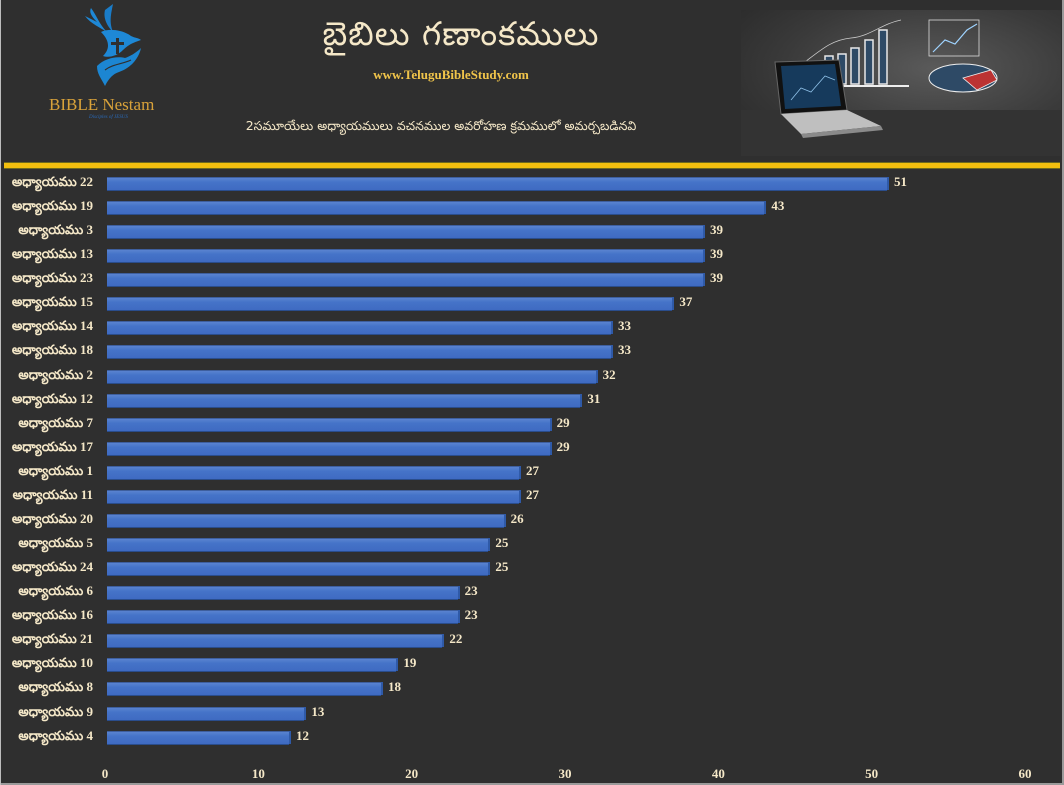 The image size is (1064, 785). What do you see at coordinates (532, 663) in the screenshot?
I see `bar-row: అధ్యాయము 10 19` at bounding box center [532, 663].